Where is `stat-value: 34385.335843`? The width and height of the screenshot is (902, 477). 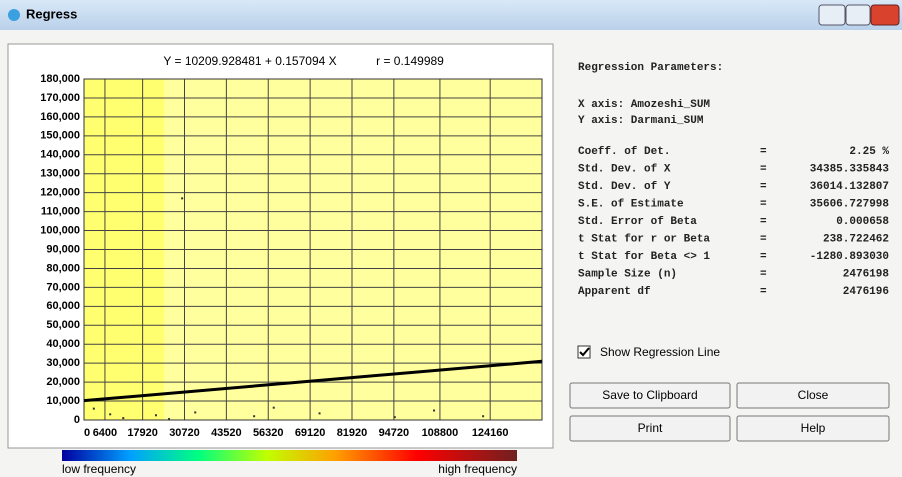
stat-value: 34385.335843 is located at coordinates (850, 169).